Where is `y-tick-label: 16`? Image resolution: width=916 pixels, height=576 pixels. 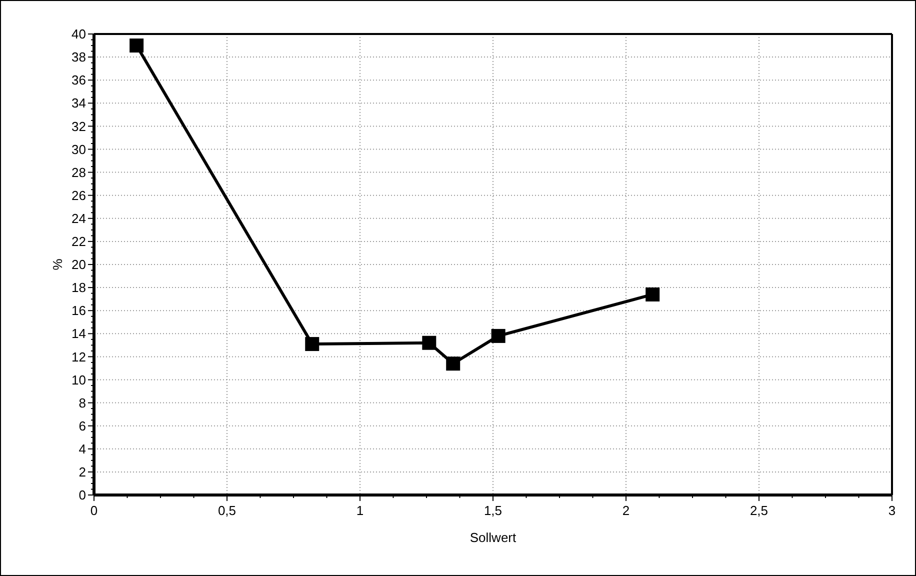 y-tick-label: 16 is located at coordinates (79, 310).